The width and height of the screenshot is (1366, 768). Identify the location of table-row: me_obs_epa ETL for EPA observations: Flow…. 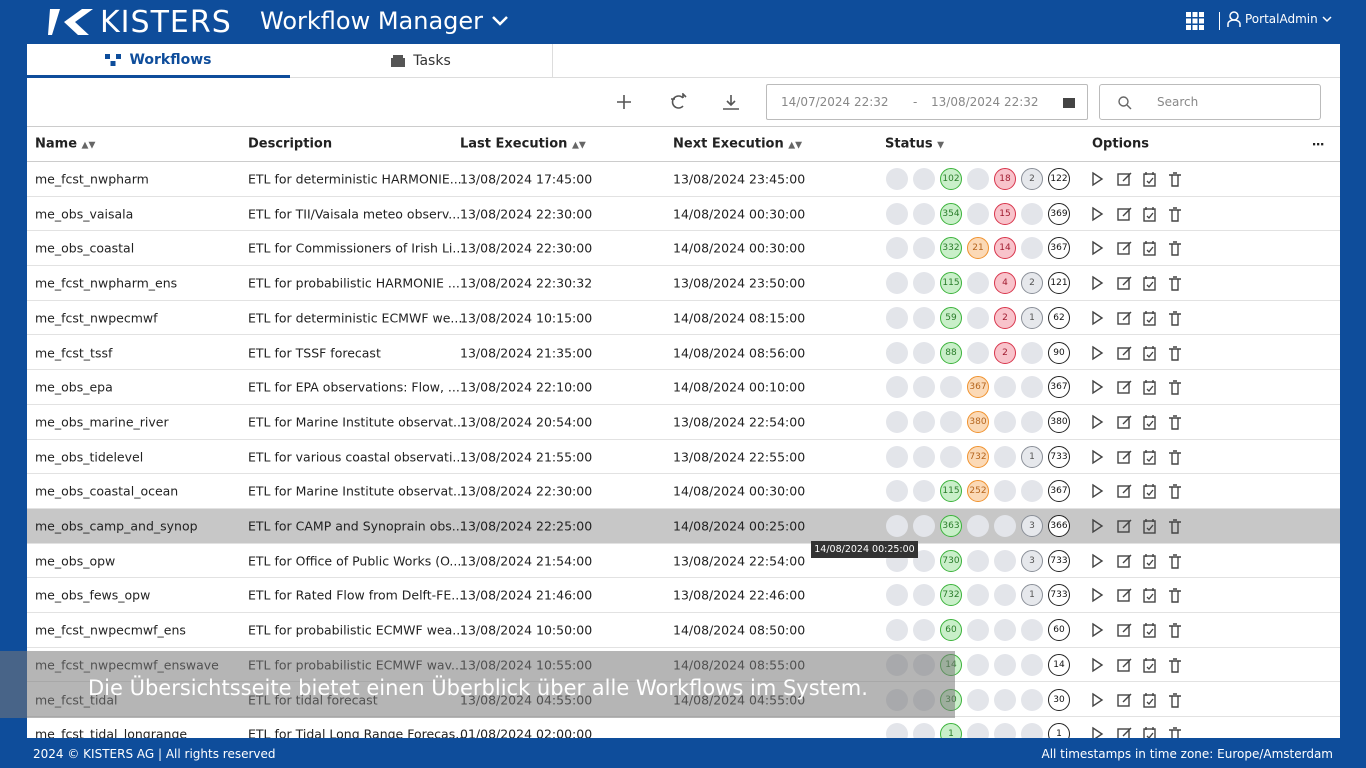
(683, 387).